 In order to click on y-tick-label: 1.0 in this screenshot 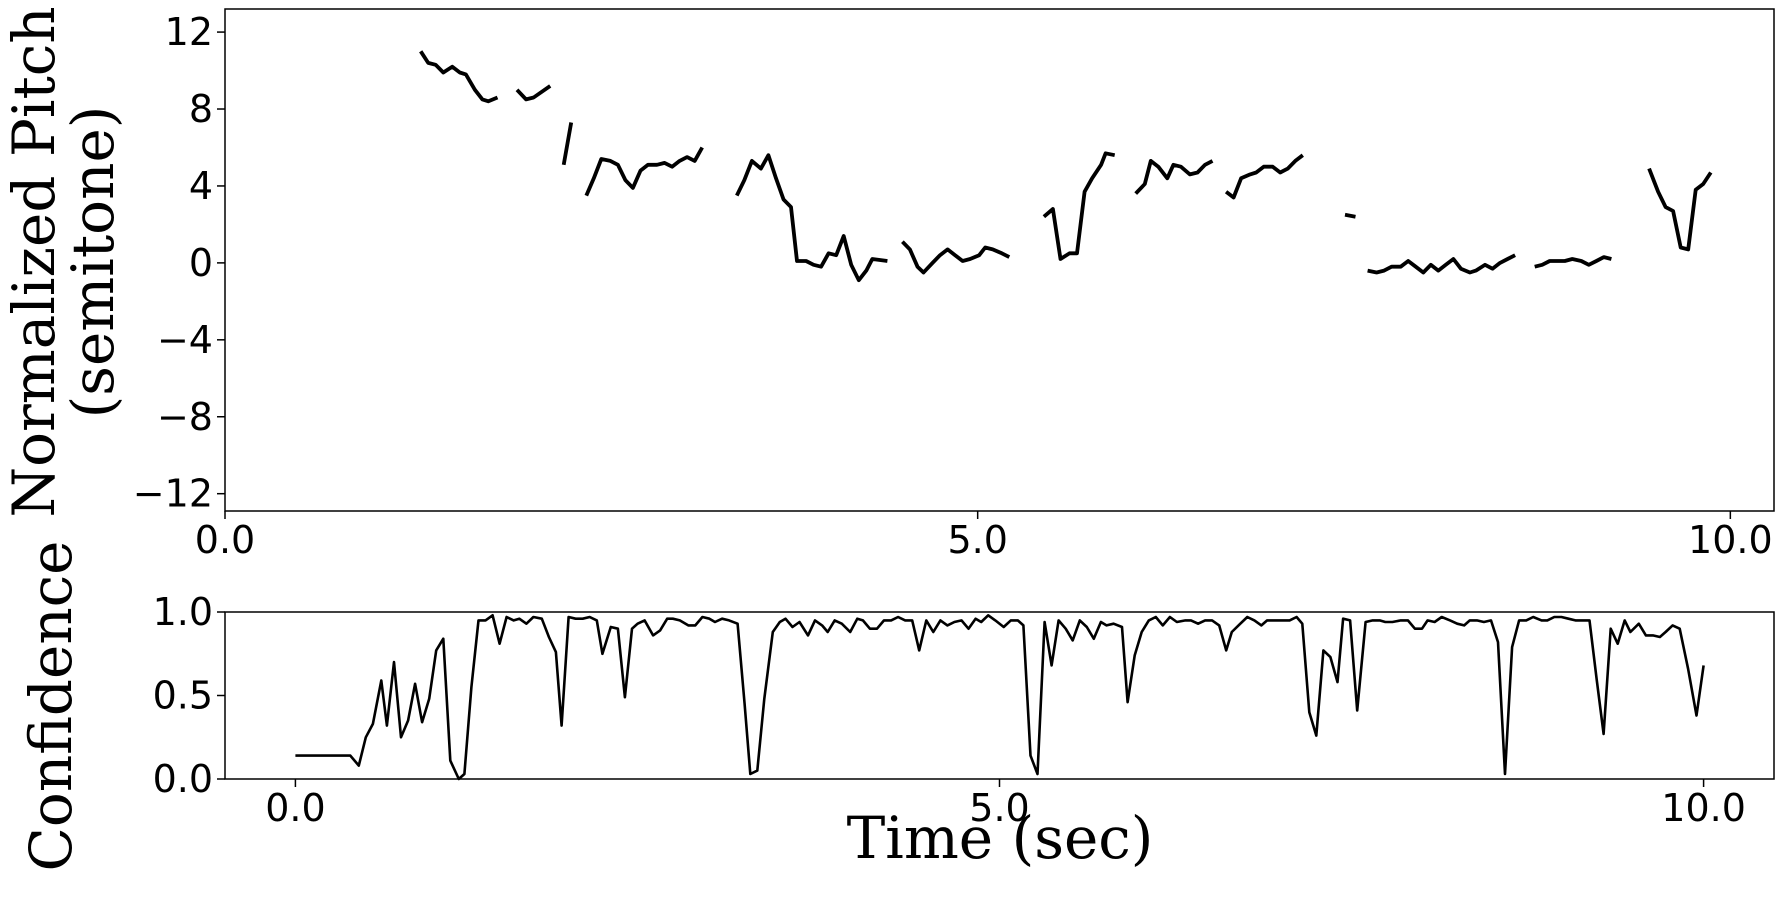, I will do `click(183, 612)`.